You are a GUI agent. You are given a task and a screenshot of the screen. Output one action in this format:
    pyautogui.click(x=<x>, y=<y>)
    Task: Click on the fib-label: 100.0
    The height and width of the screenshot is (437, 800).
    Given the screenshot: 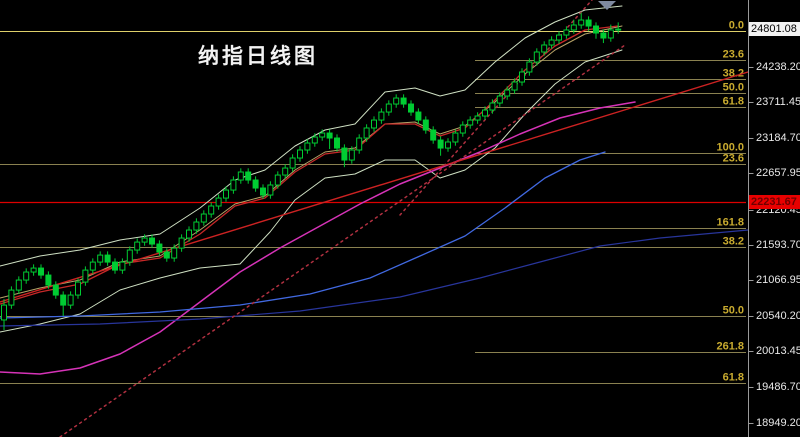 What is the action you would take?
    pyautogui.click(x=730, y=148)
    